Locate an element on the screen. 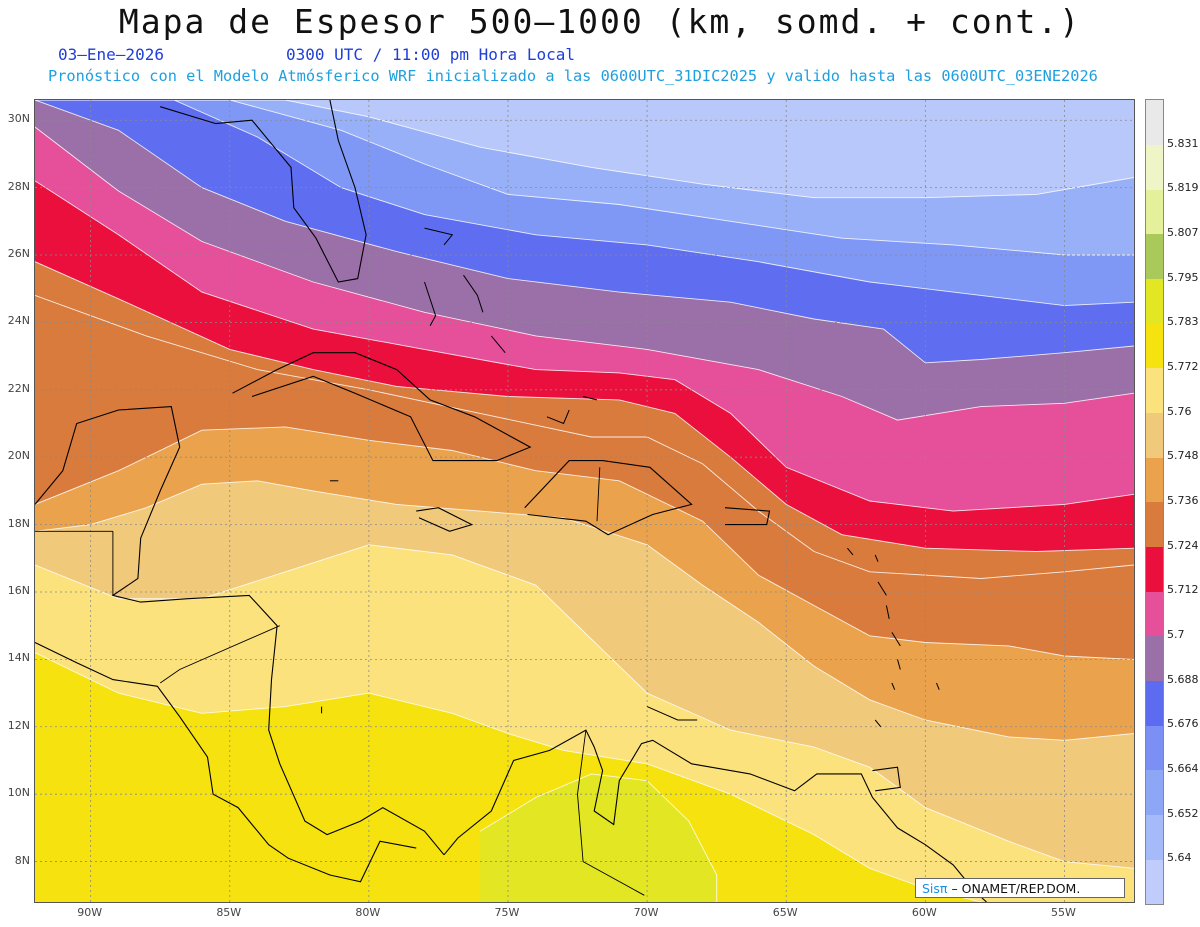 This screenshot has width=1200, height=927. lon-label: 80W is located at coordinates (368, 912).